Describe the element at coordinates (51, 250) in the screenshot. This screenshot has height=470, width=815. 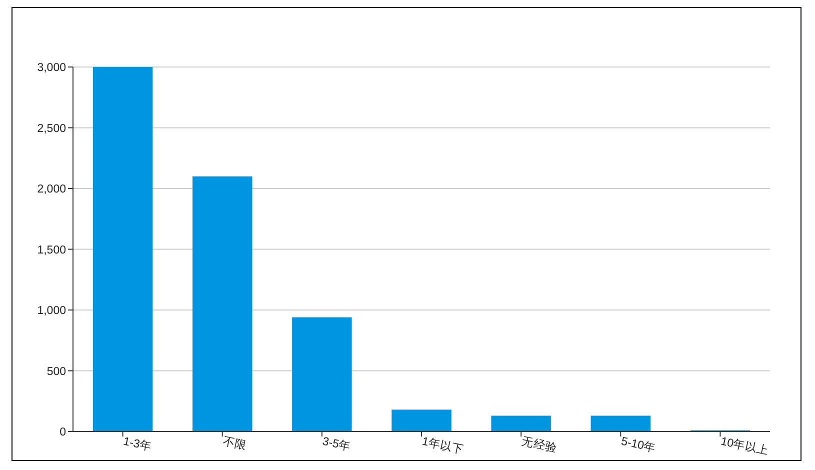
I see `y-tick-label: 1,500` at that location.